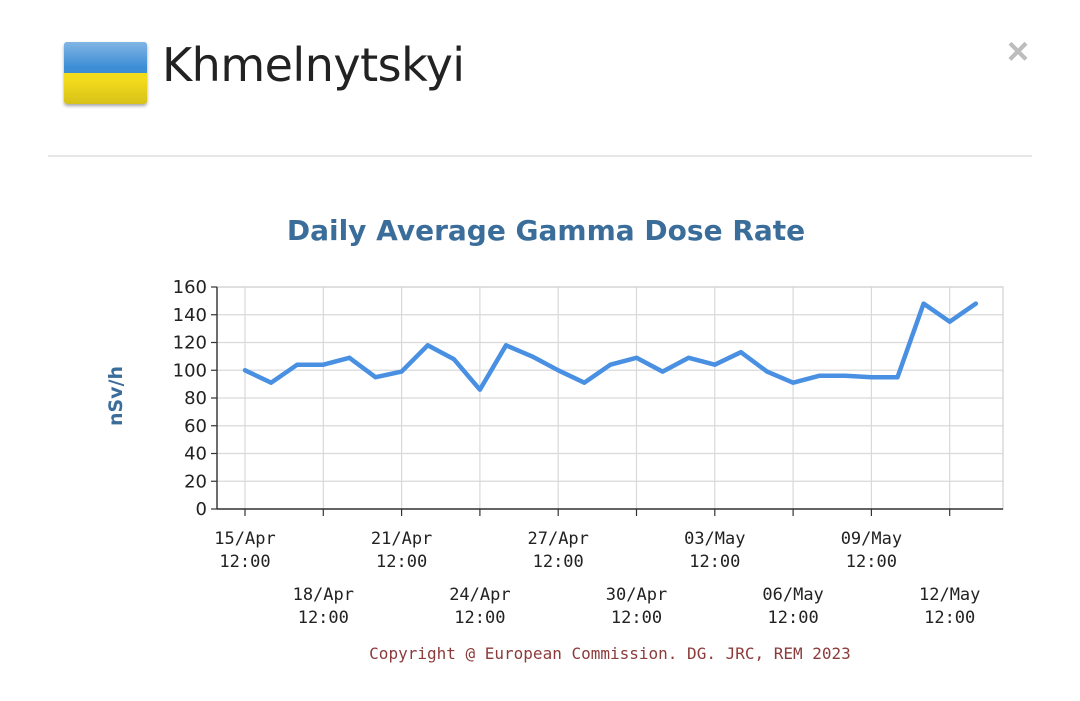  What do you see at coordinates (714, 539) in the screenshot?
I see `x-tick-label-date: 03/May` at bounding box center [714, 539].